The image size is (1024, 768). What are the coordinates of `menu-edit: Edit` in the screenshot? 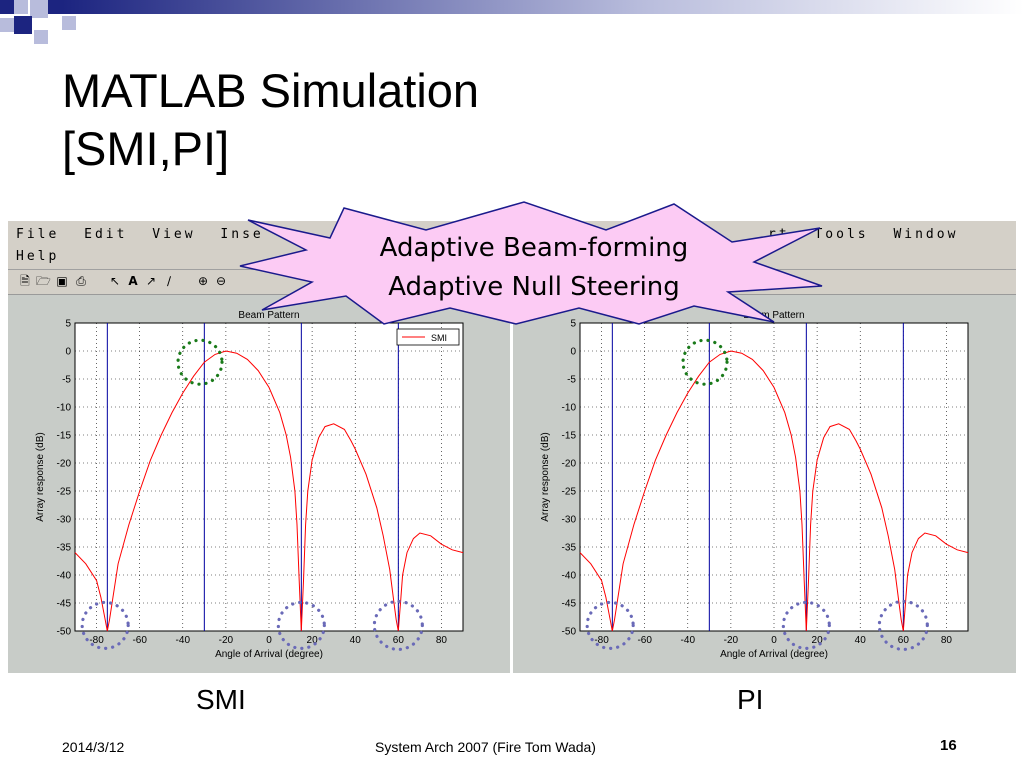 It's located at (106, 234).